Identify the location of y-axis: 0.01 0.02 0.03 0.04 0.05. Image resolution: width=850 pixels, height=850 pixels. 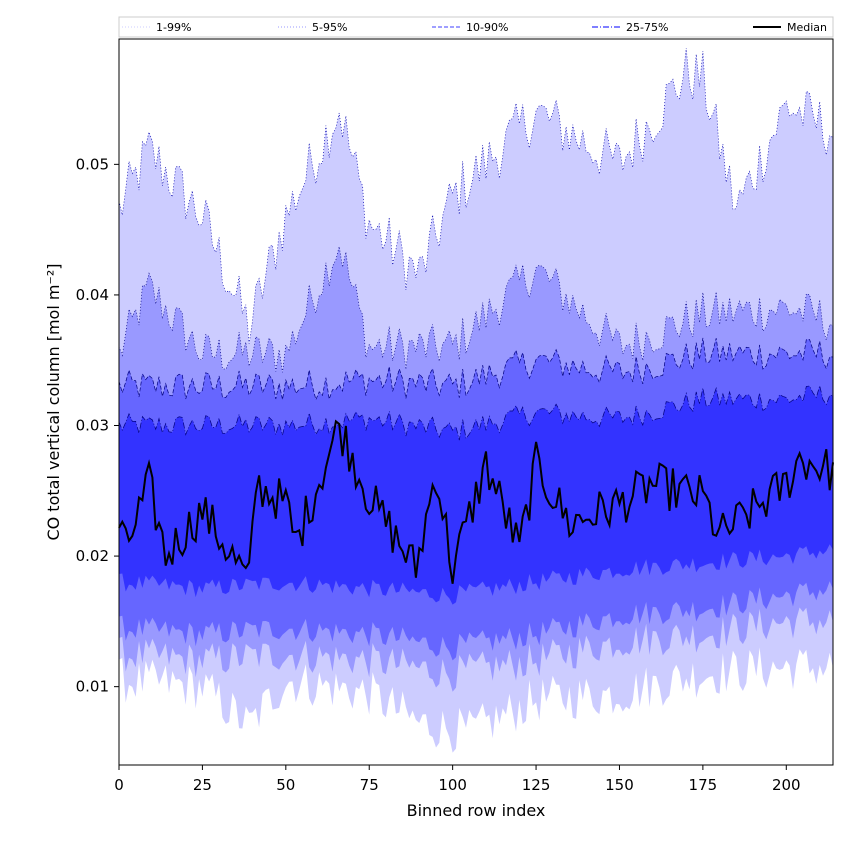
(97, 425).